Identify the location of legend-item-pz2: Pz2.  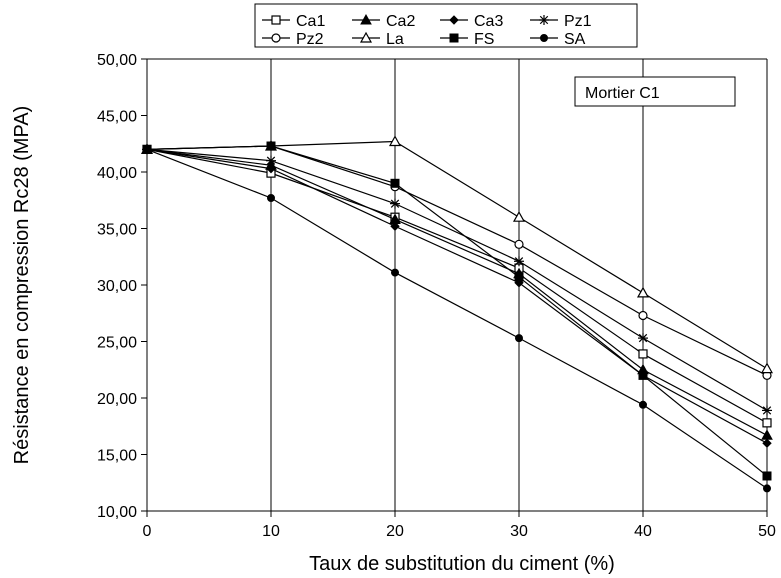
(293, 39).